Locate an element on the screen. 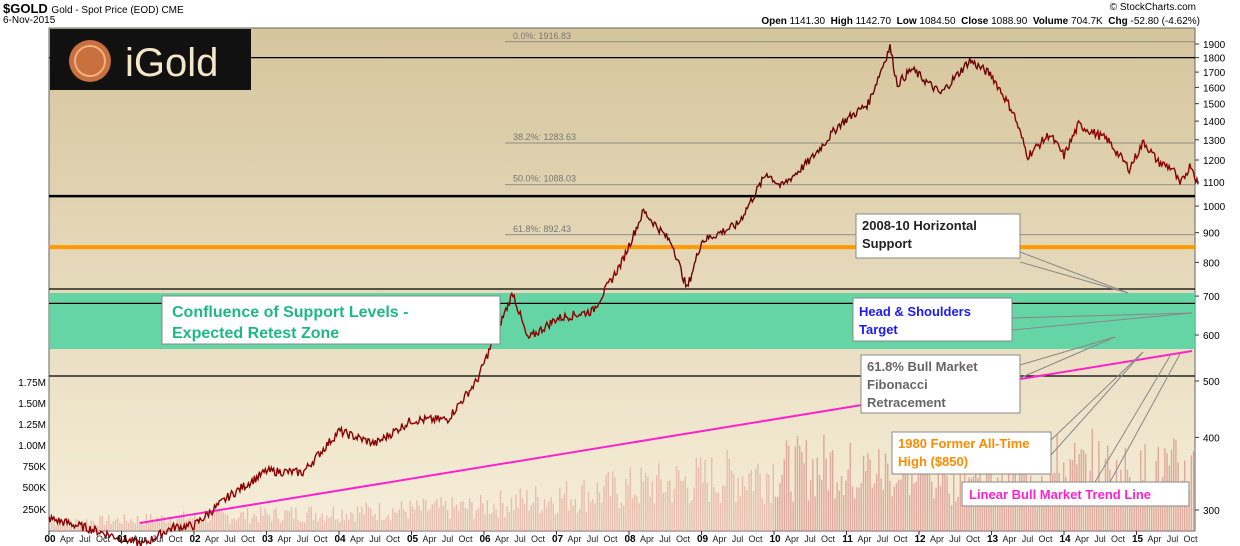  year-tick-label: 07 is located at coordinates (558, 539).